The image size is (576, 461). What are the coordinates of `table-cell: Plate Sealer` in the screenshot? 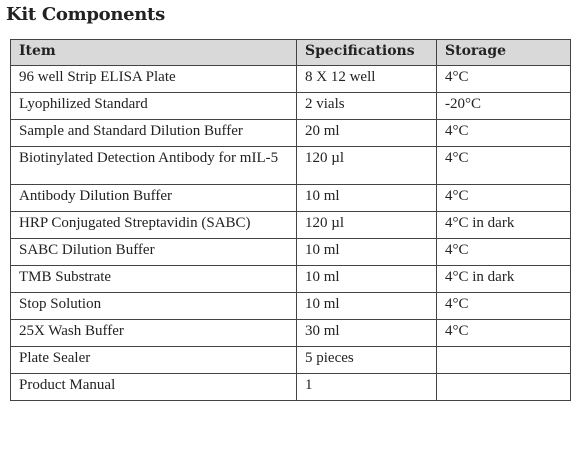 It's located at (153, 360).